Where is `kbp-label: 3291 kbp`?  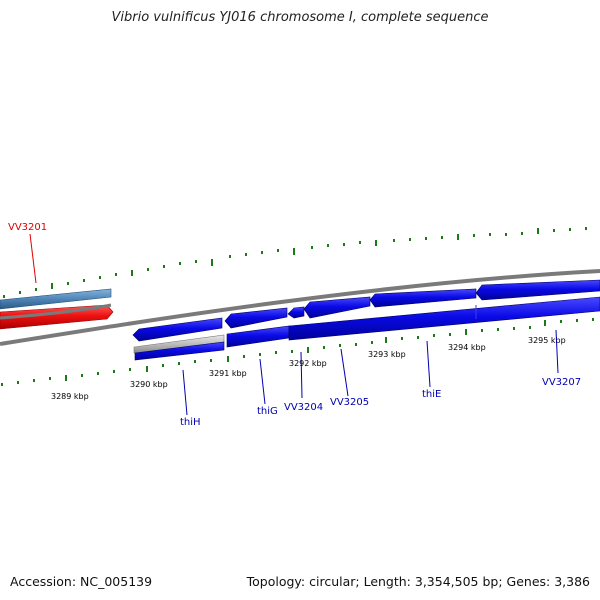
kbp-label: 3291 kbp is located at coordinates (228, 373).